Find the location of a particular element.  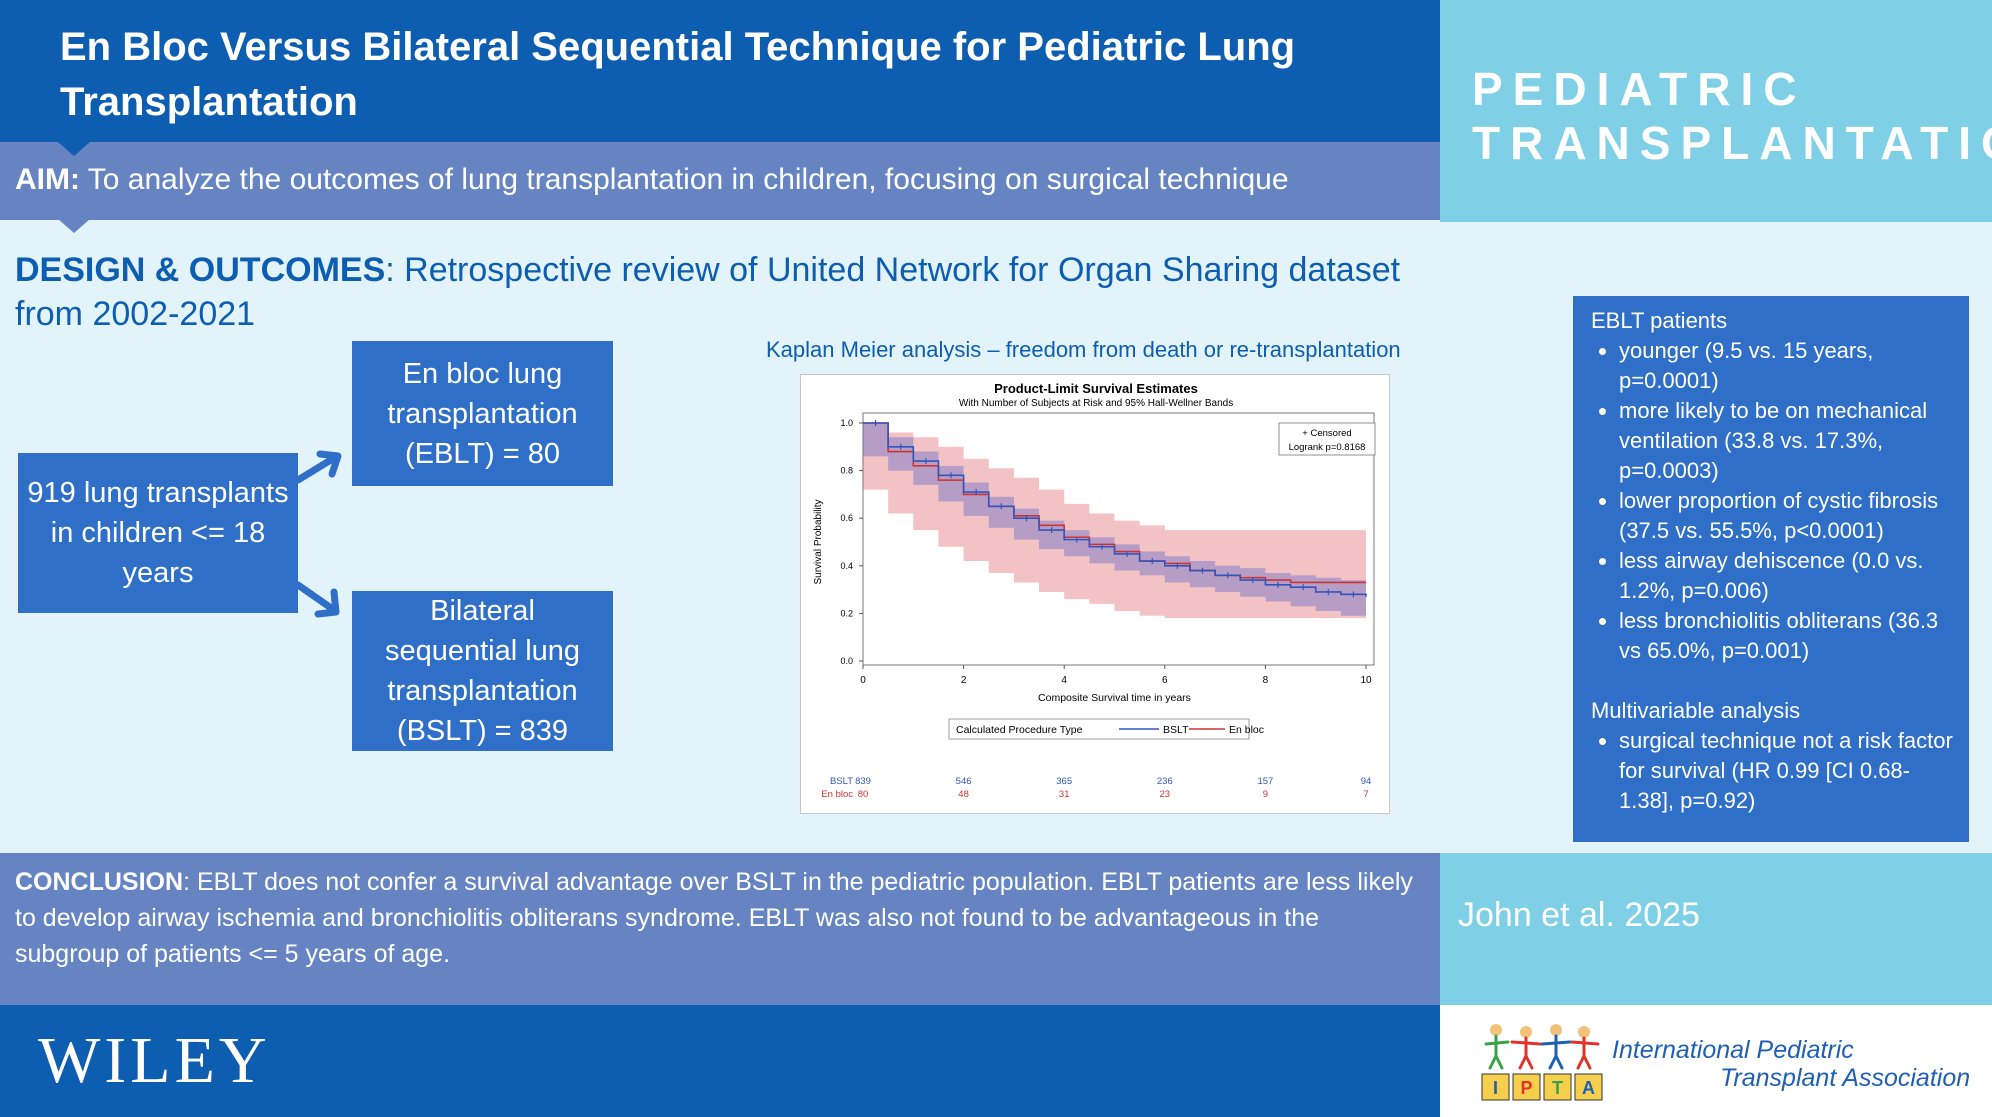

aim-bar is located at coordinates (720, 181).